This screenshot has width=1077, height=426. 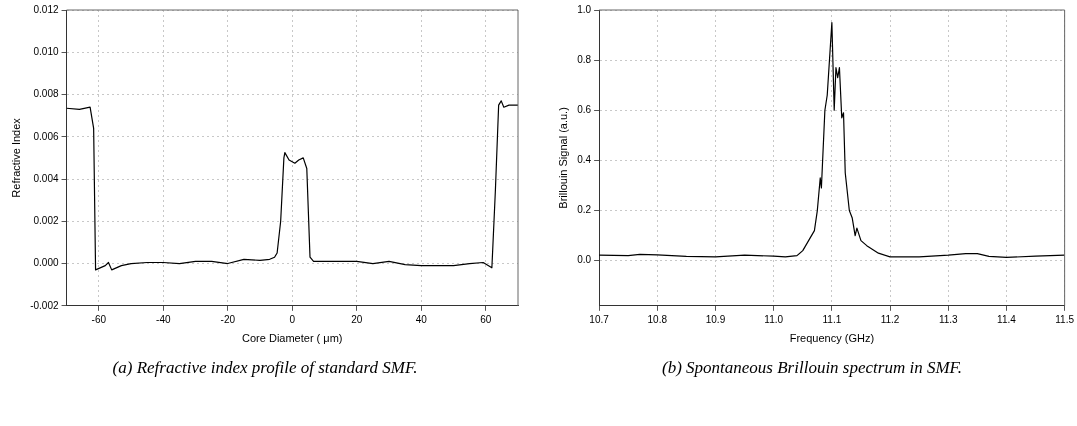 What do you see at coordinates (584, 210) in the screenshot?
I see `y-tick-label: 0.2` at bounding box center [584, 210].